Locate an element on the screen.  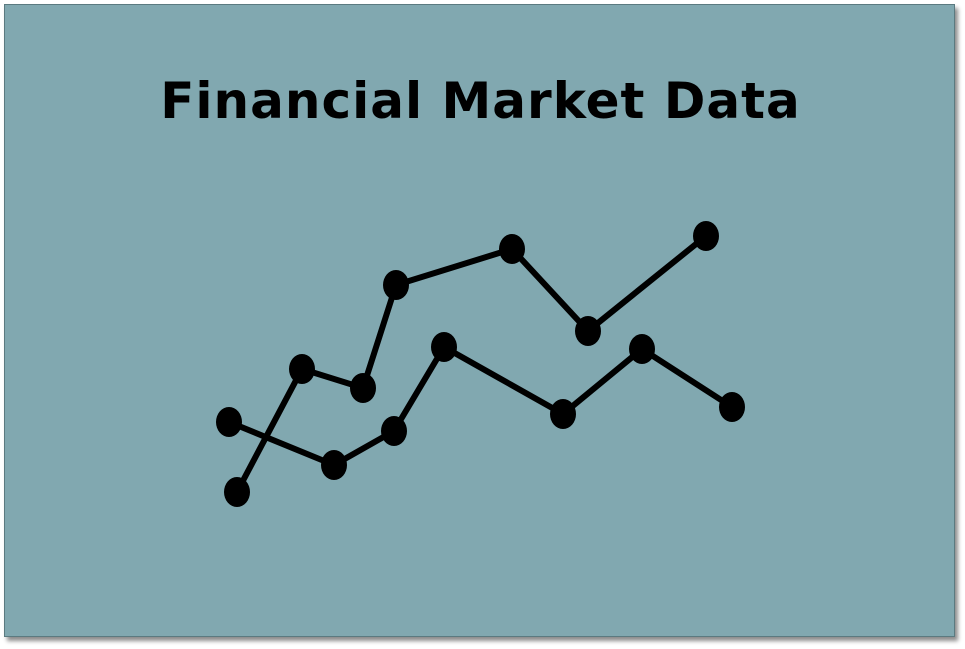
series-lower is located at coordinates (480, 406).